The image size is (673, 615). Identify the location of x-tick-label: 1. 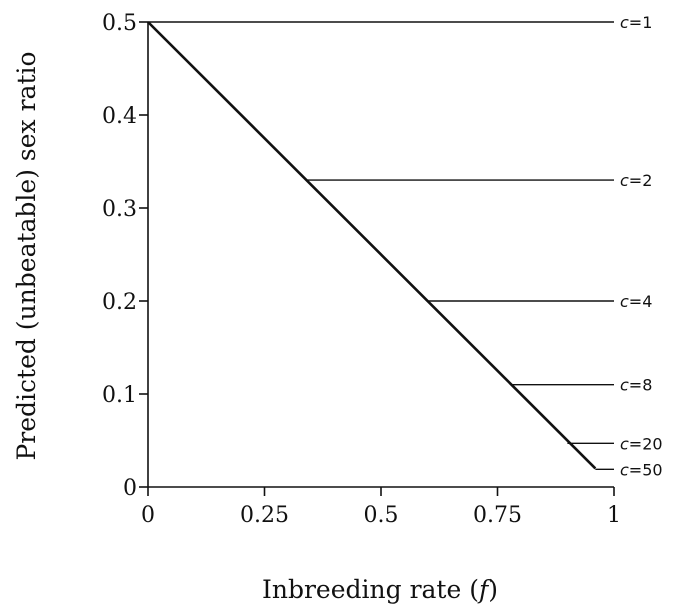
(614, 515).